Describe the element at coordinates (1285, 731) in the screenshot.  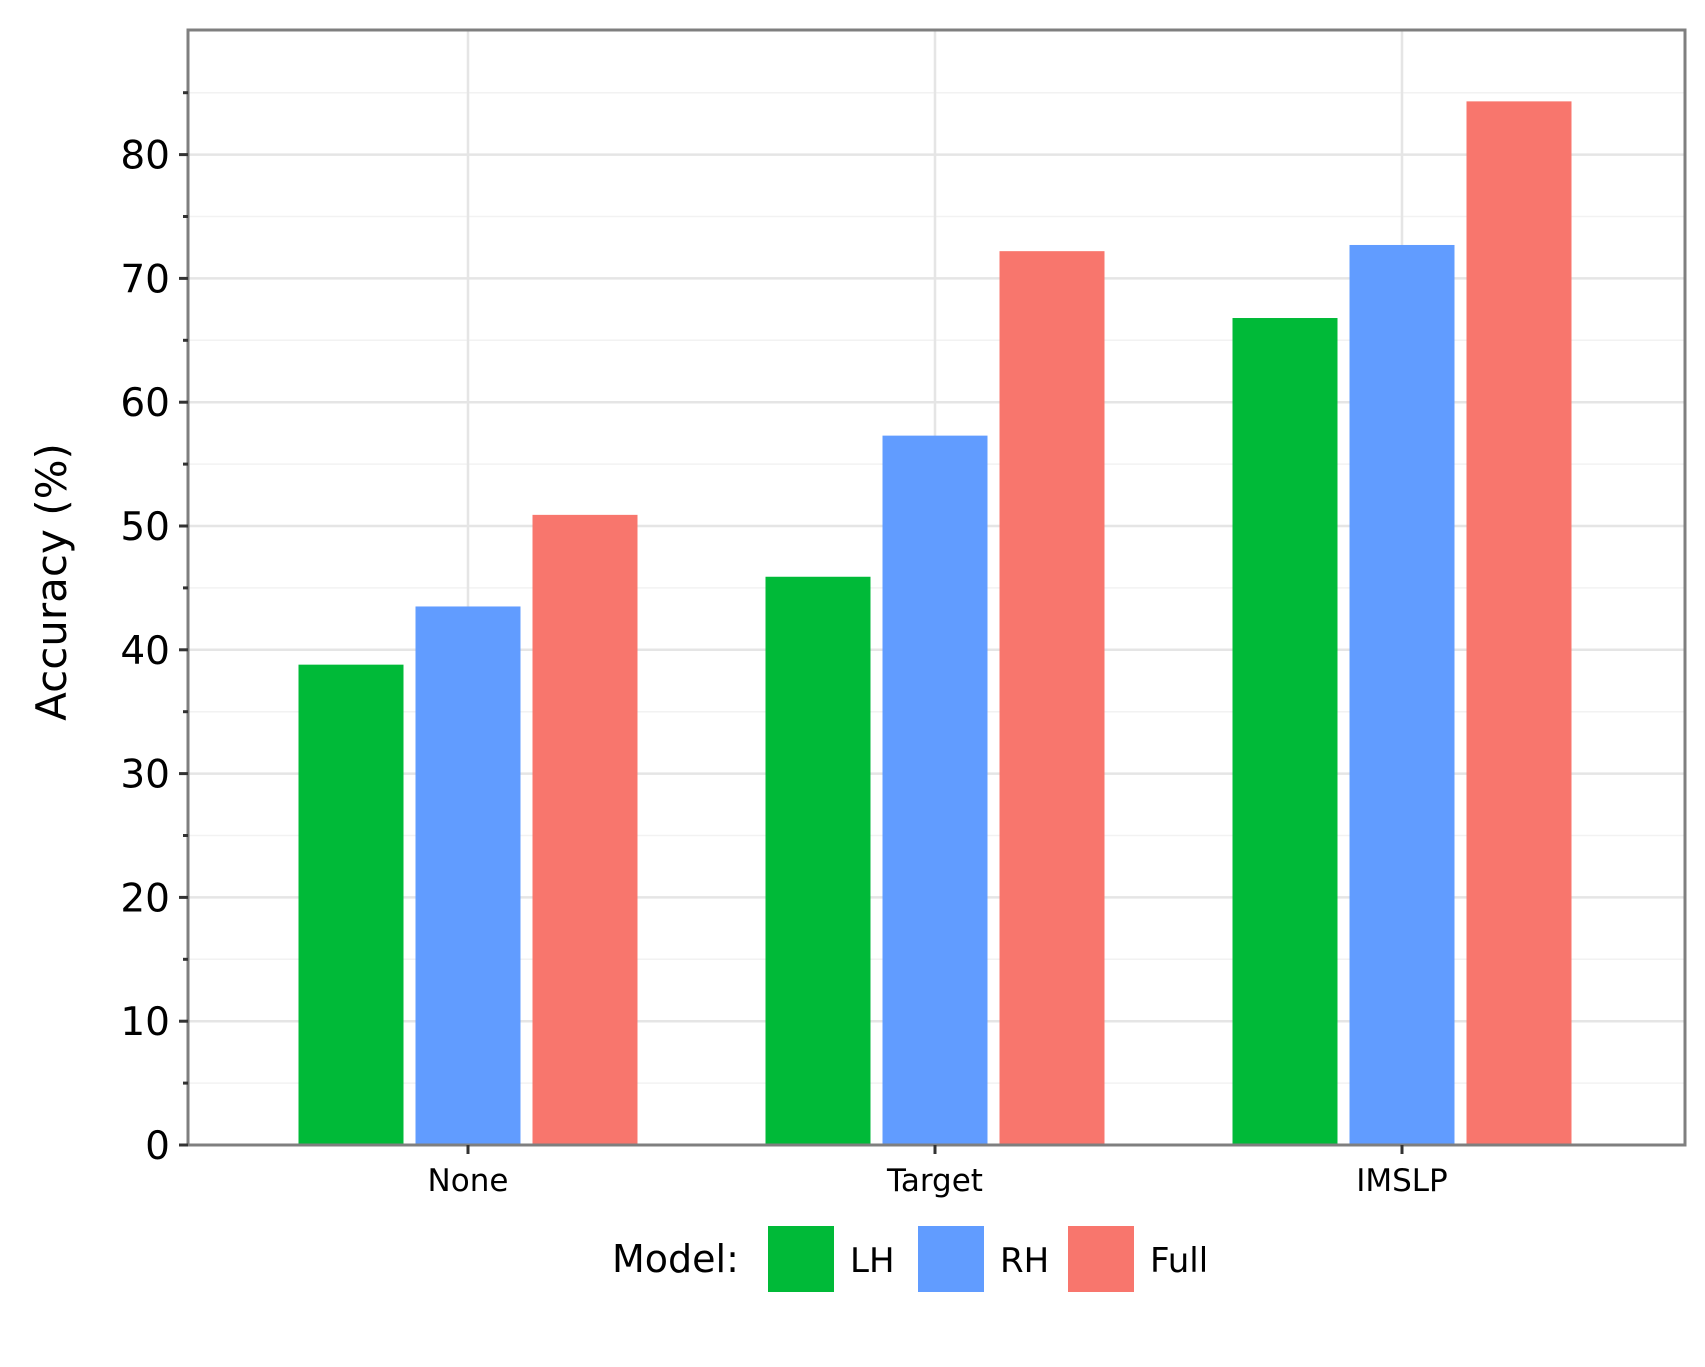
I see `bar-lh-imslp` at that location.